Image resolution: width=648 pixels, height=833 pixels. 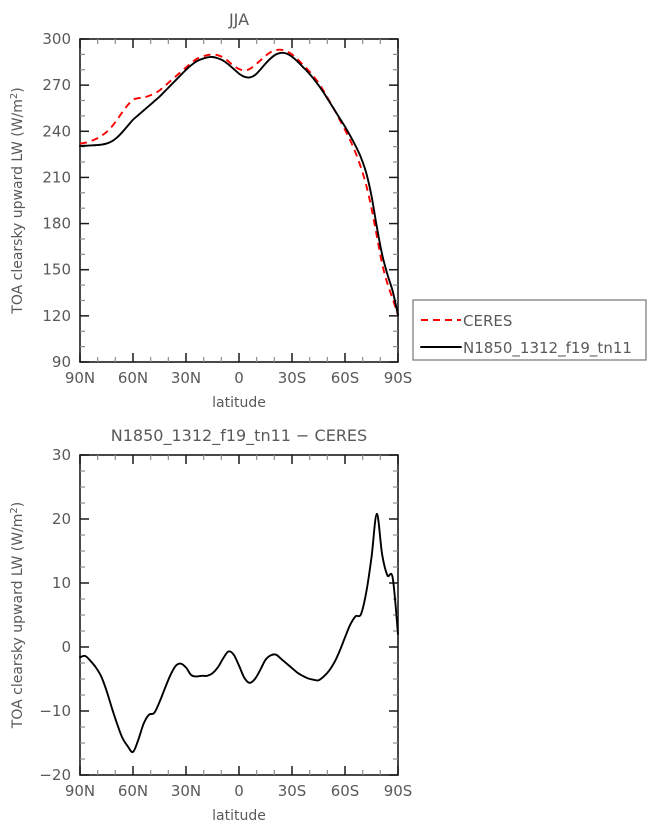 What do you see at coordinates (56, 224) in the screenshot?
I see `y-tick-label: 180` at bounding box center [56, 224].